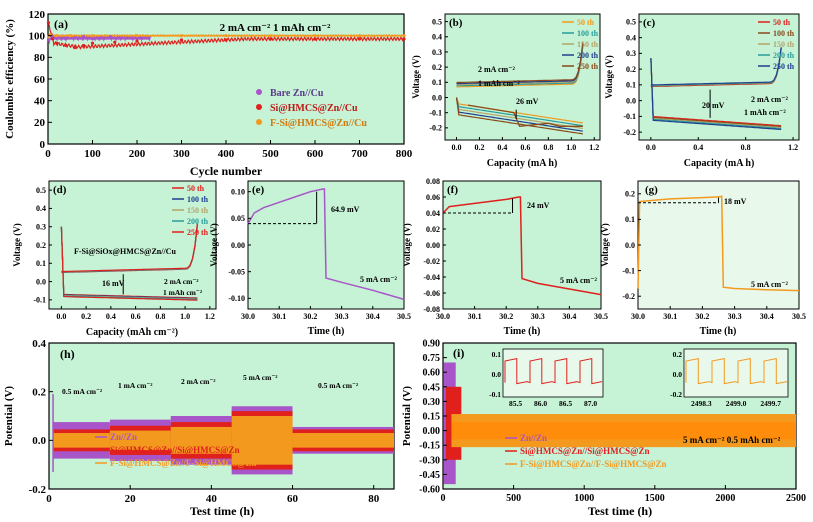  I want to click on legend-label-fsi: F-Si@HMCS@Zn//Cu, so click(318, 123).